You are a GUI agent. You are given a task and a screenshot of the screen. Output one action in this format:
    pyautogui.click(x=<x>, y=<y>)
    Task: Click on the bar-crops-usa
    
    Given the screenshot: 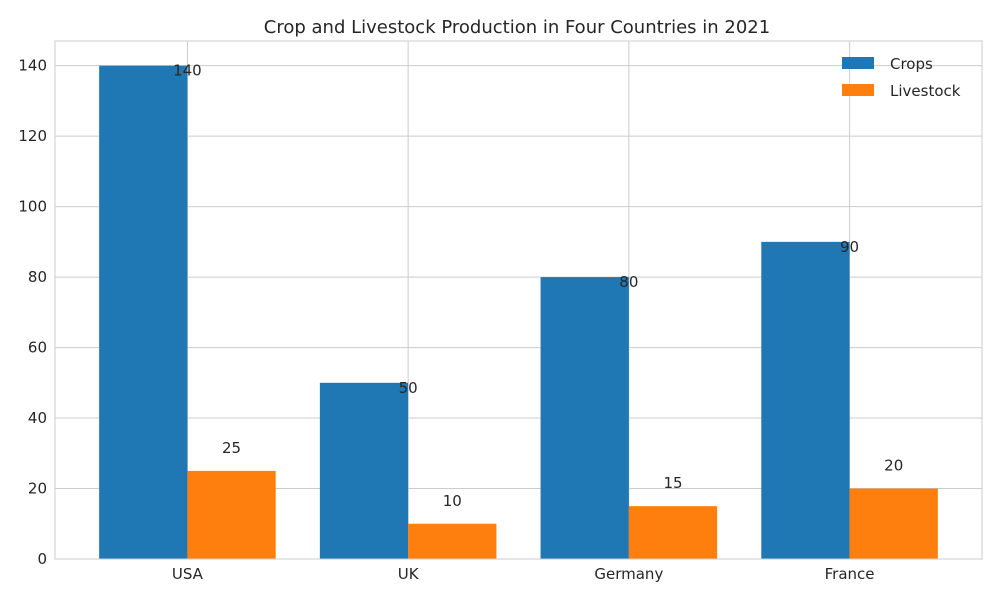 What is the action you would take?
    pyautogui.click(x=143, y=312)
    